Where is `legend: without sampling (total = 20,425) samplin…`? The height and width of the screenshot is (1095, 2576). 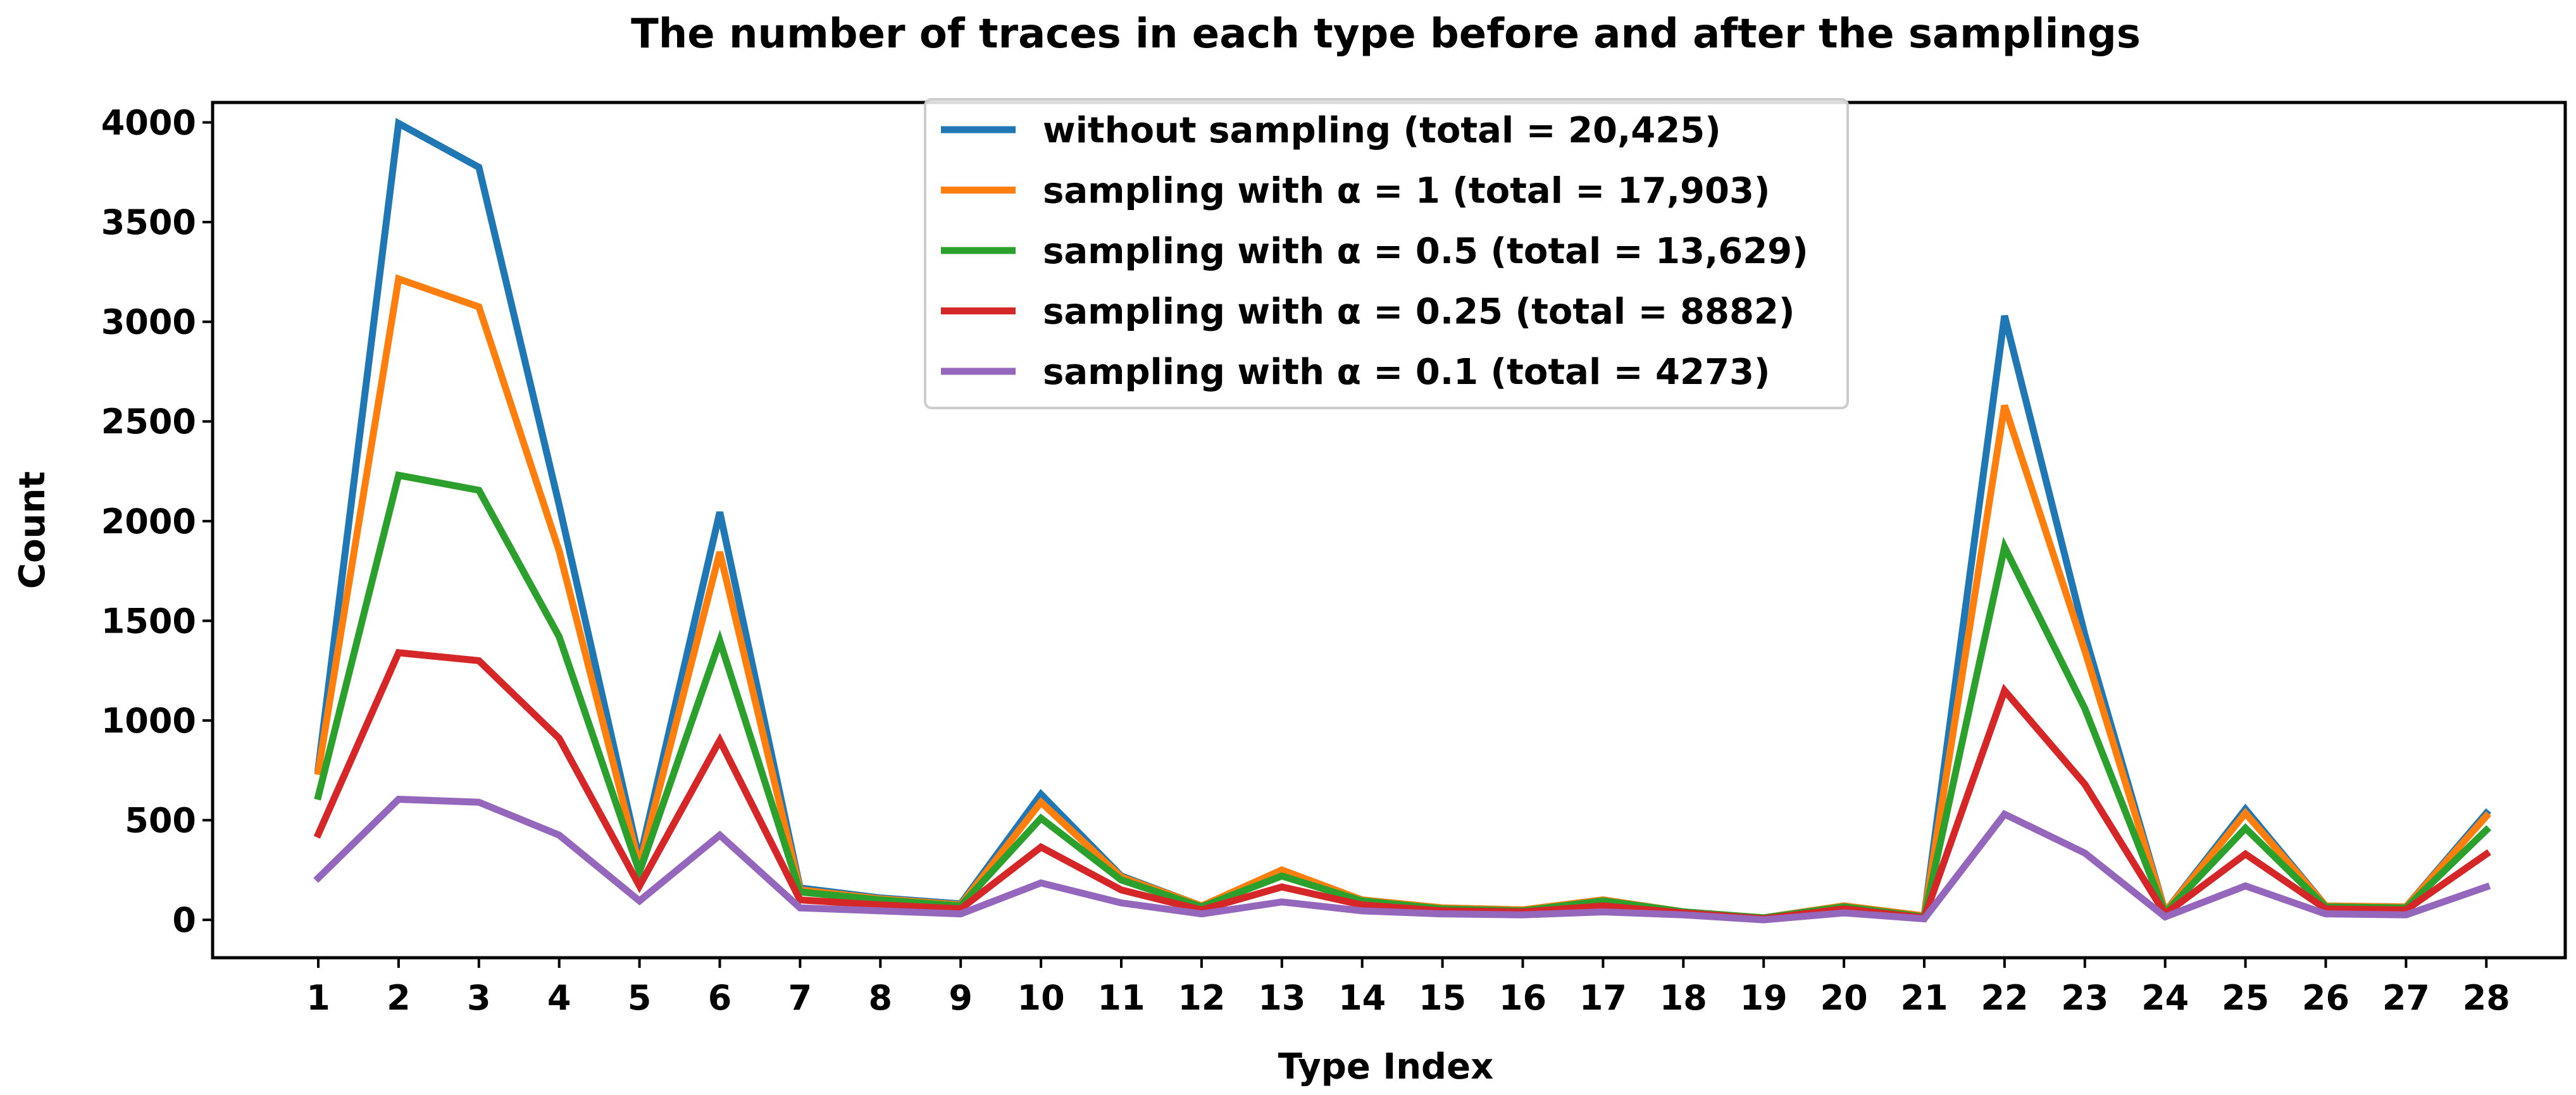
legend: without sampling (total = 20,425) samplin… is located at coordinates (1386, 253).